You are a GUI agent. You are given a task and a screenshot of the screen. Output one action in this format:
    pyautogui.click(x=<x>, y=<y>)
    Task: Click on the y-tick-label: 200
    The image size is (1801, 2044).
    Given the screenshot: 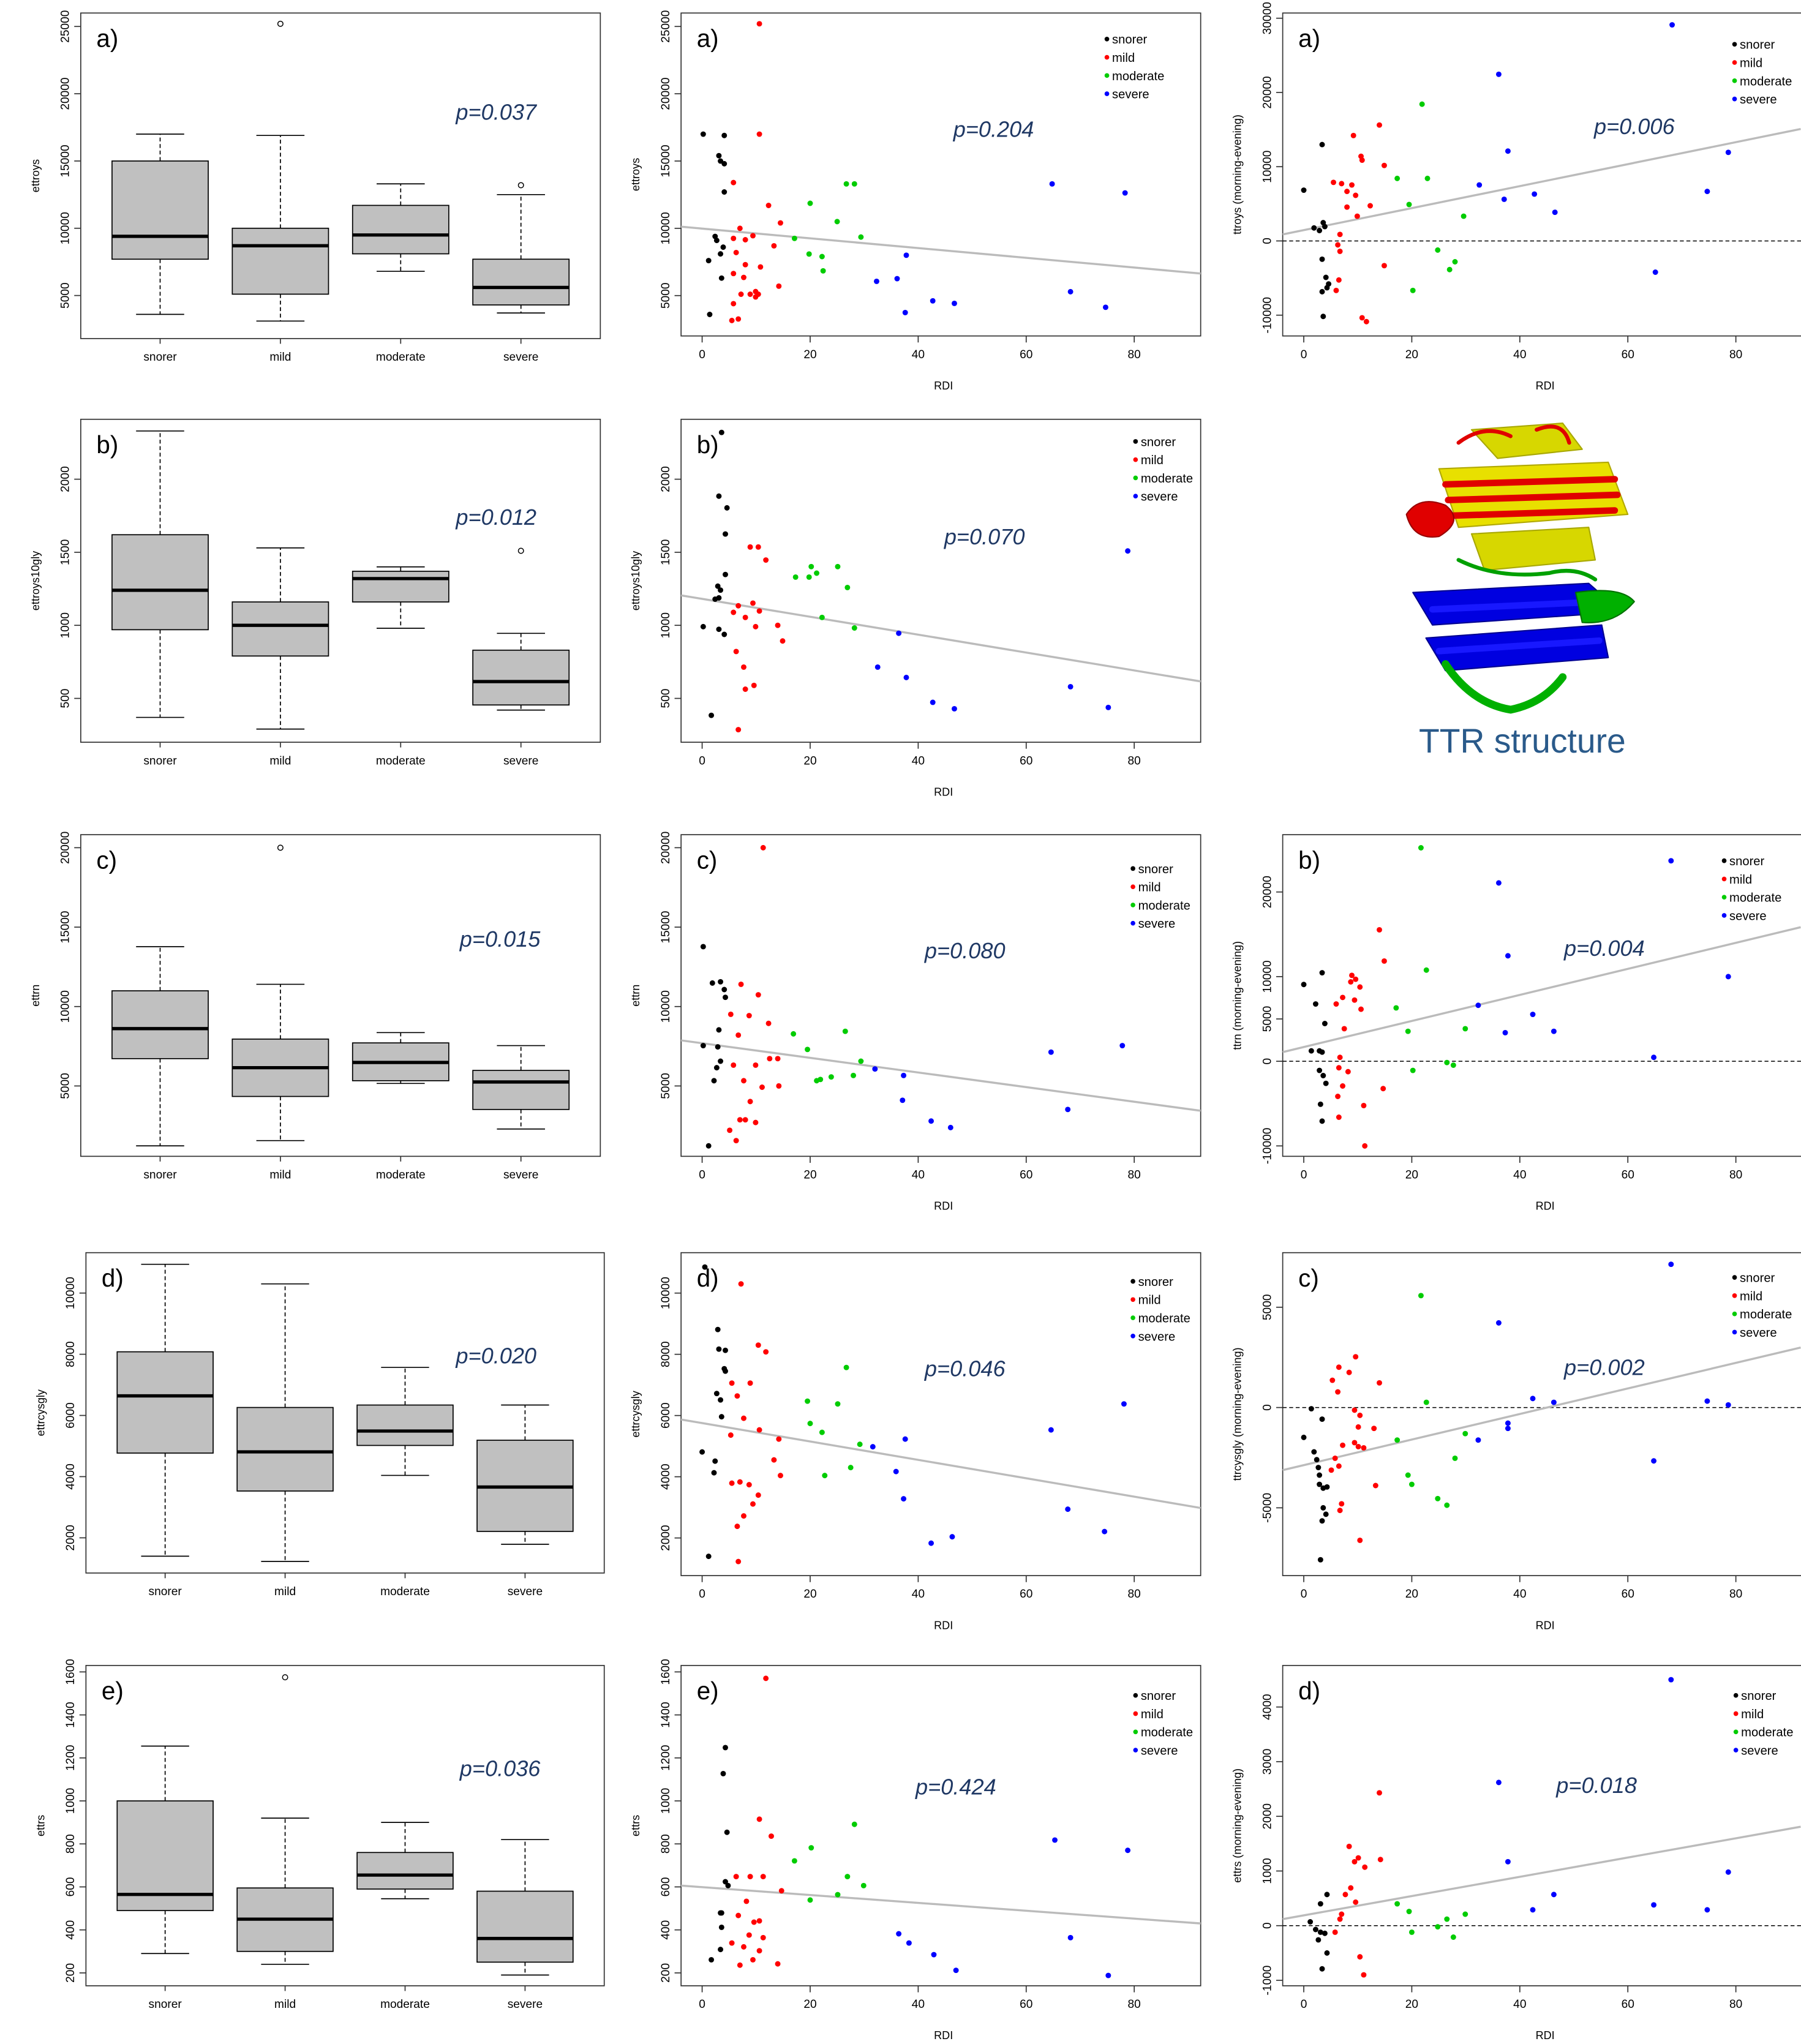 What is the action you would take?
    pyautogui.click(x=666, y=1973)
    